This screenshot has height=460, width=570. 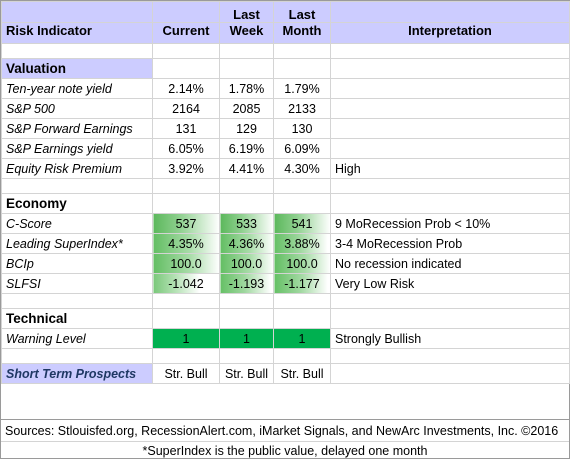 I want to click on last-week-value: 533, so click(x=246, y=223).